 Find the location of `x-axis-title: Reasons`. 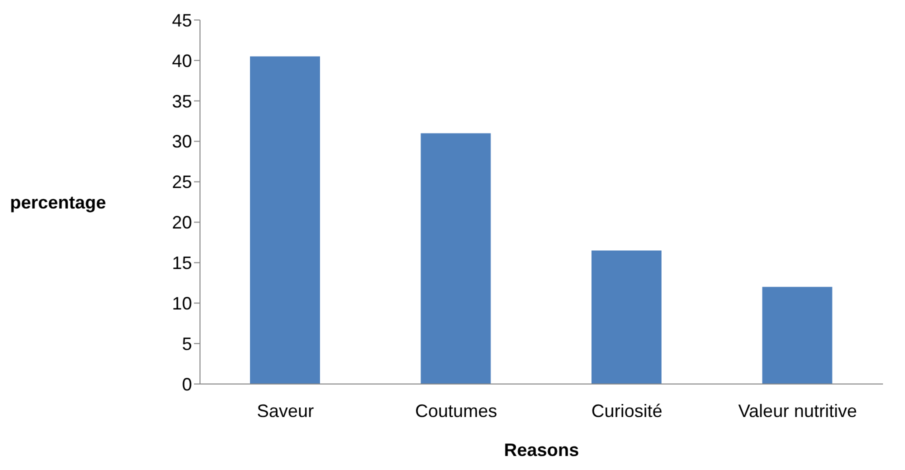

x-axis-title: Reasons is located at coordinates (542, 450).